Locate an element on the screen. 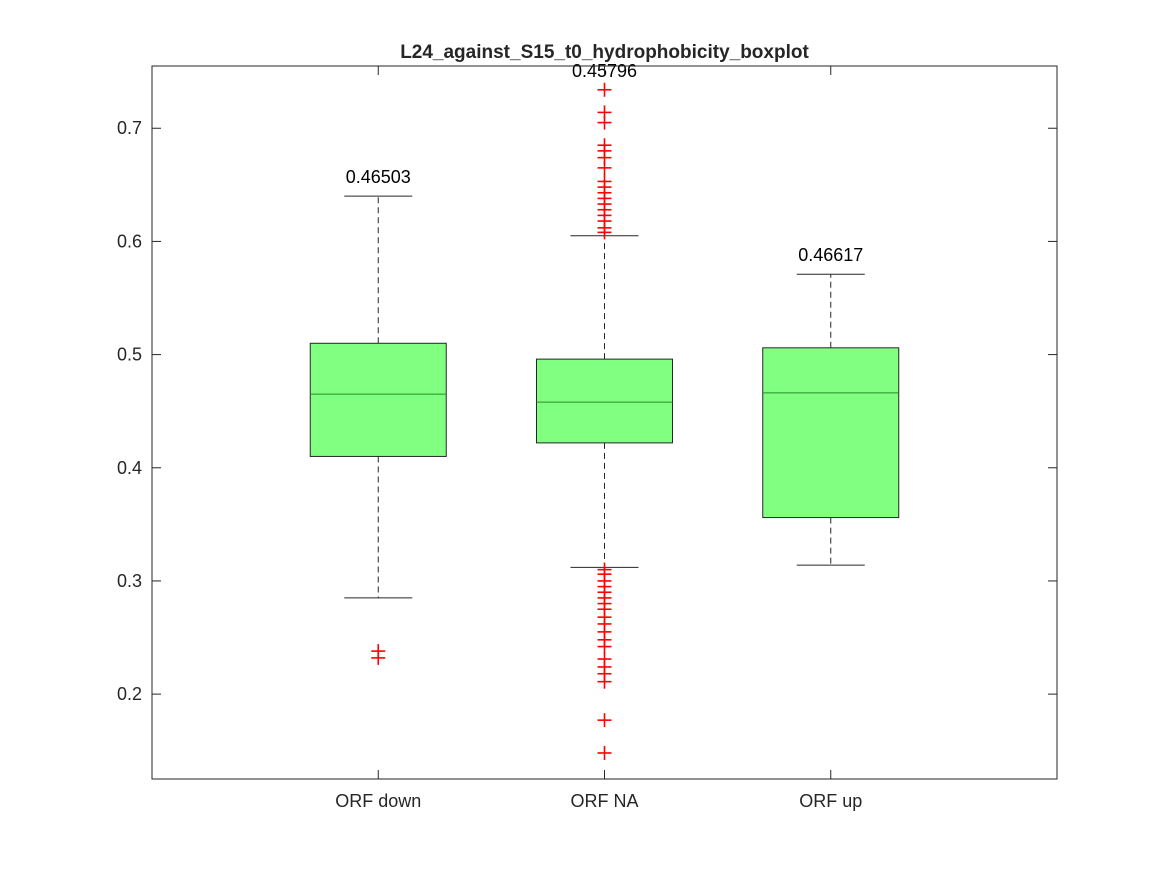 Image resolution: width=1167 pixels, height=875 pixels. median-value-label: 0.46503 is located at coordinates (378, 177).